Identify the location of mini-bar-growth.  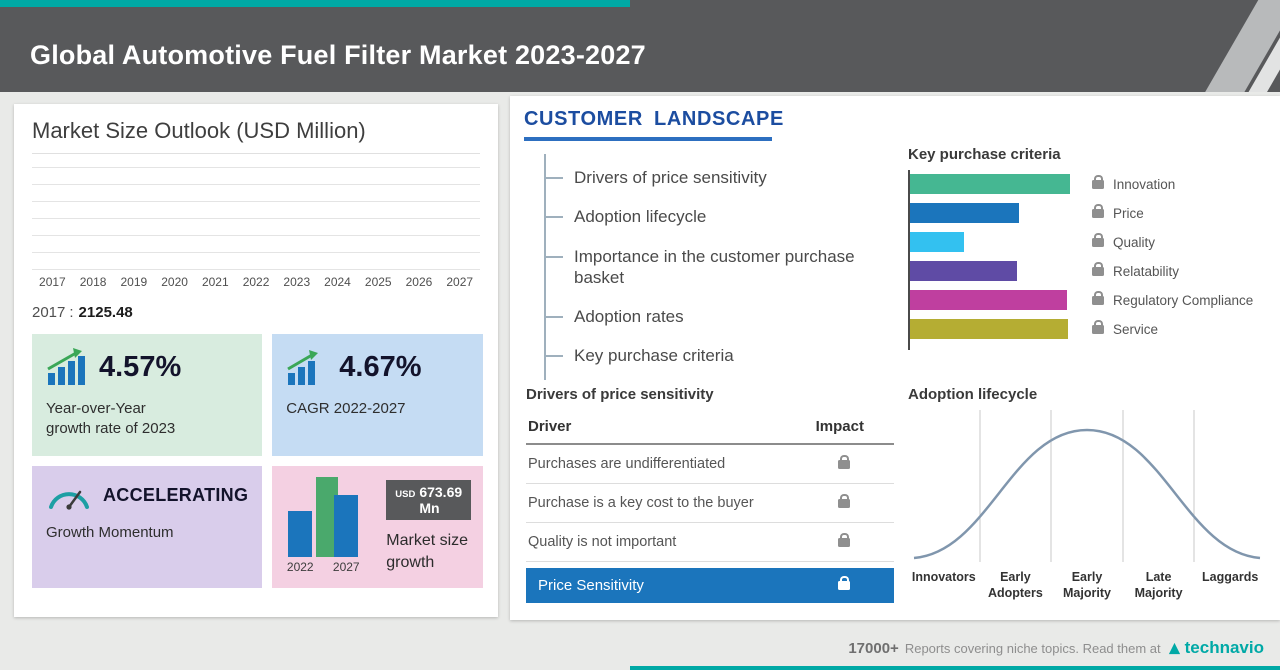
(327, 517).